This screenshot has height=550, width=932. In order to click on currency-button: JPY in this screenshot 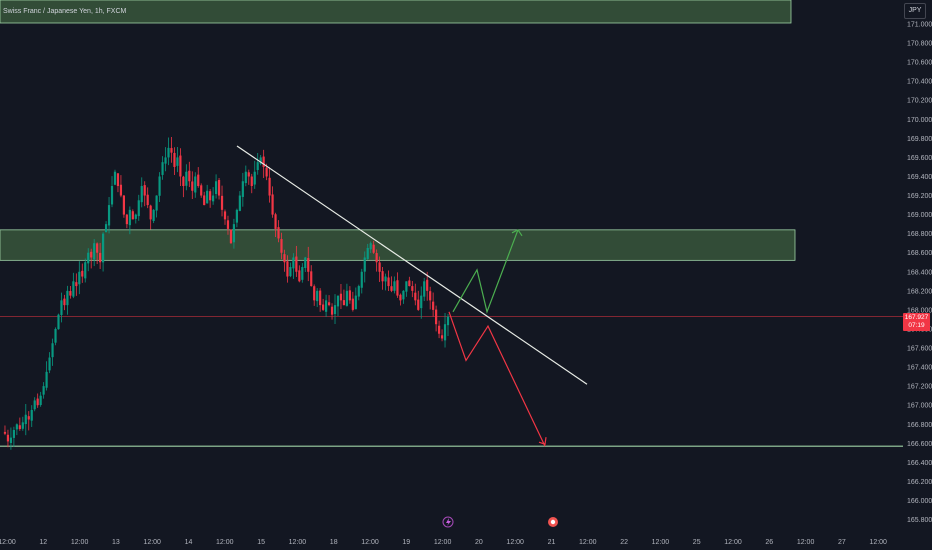, I will do `click(915, 11)`.